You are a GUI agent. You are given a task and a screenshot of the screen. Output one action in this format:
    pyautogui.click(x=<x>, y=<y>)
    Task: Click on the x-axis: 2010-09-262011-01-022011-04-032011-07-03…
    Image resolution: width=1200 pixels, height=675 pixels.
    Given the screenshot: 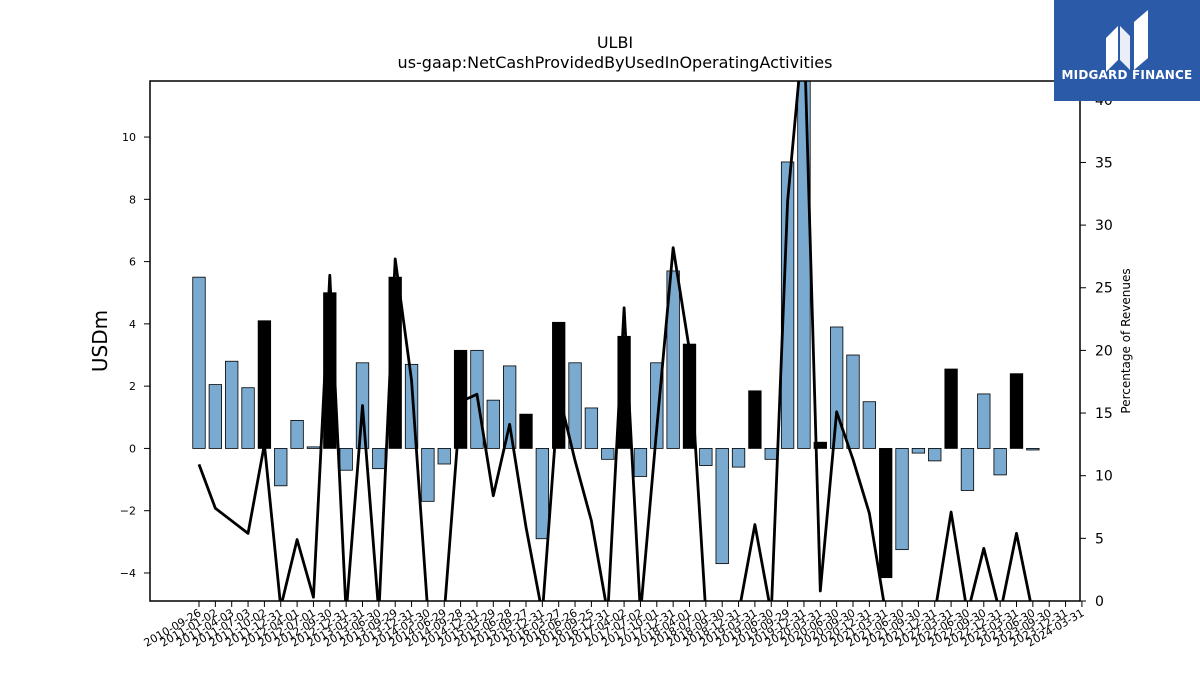 What is the action you would take?
    pyautogui.click(x=614, y=625)
    